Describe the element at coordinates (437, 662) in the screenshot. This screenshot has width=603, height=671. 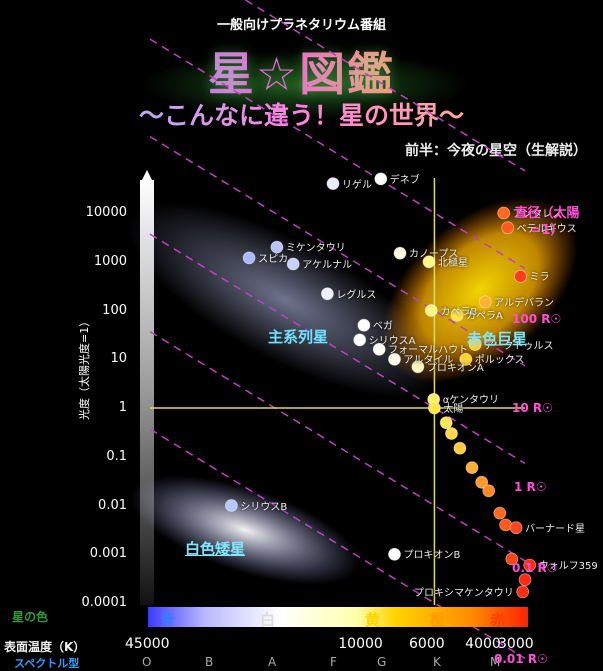
I see `spectral-type-tick-label: K` at that location.